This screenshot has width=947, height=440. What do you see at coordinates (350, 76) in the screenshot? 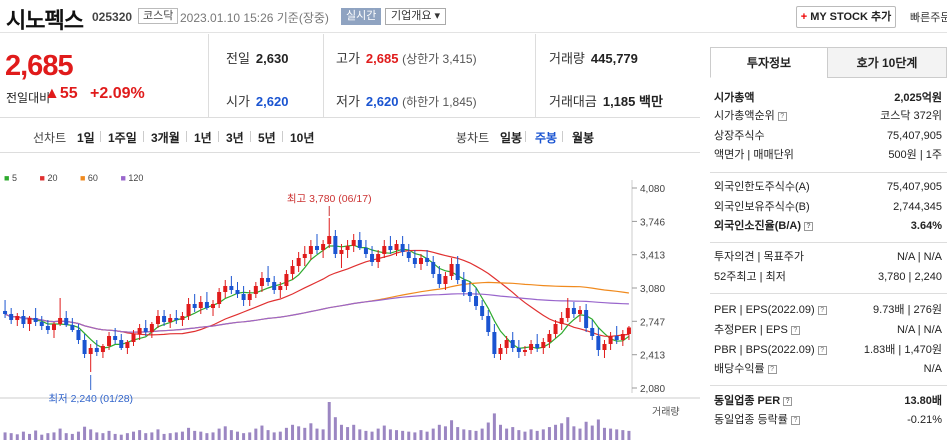
I see `price-summary: 2,685 전일대비 ▲55 +2.09%` at bounding box center [350, 76].